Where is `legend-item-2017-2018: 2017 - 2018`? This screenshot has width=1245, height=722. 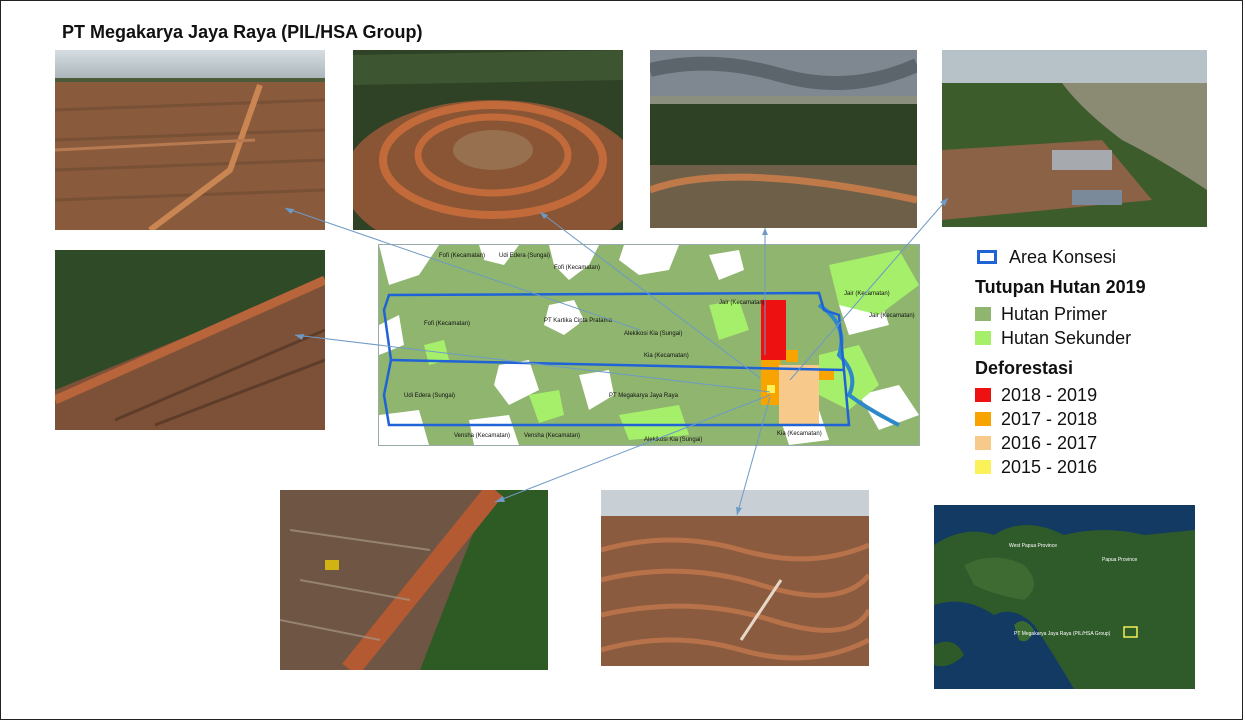 legend-item-2017-2018: 2017 - 2018 is located at coordinates (1060, 419).